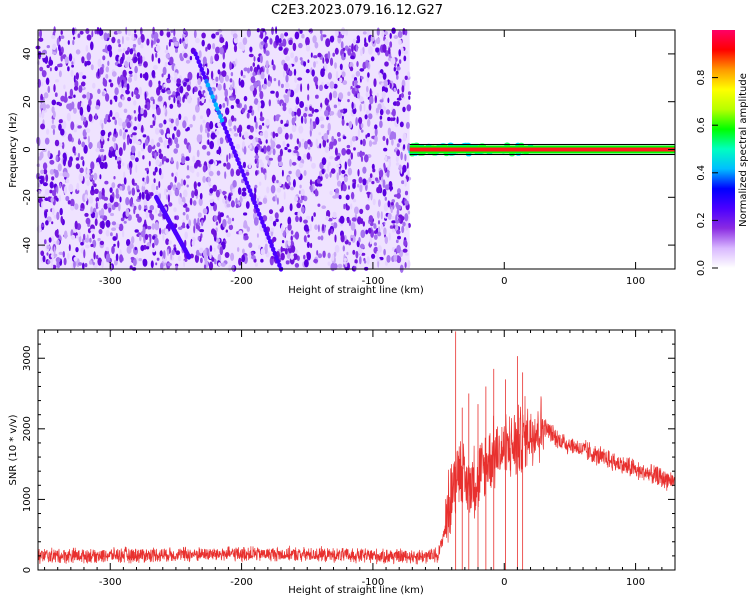 The image size is (750, 600). What do you see at coordinates (373, 582) in the screenshot?
I see `x-tick-label: -100` at bounding box center [373, 582].